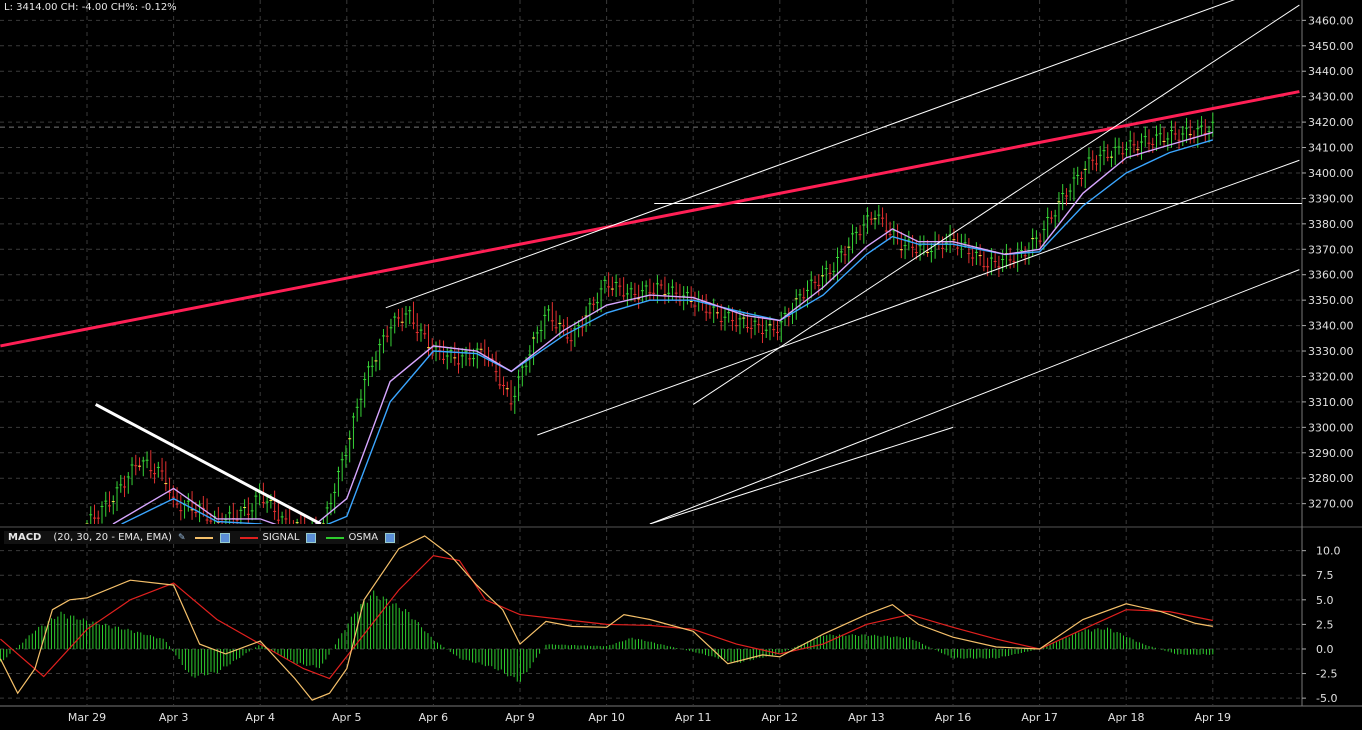  What do you see at coordinates (1331, 71) in the screenshot?
I see `price-tick-label: 3440.00` at bounding box center [1331, 71].